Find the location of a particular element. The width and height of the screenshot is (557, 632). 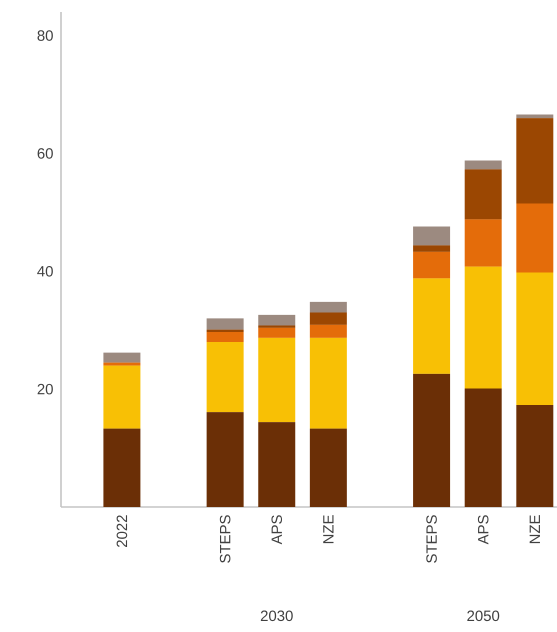

y-tick-label: 80 is located at coordinates (45, 35).